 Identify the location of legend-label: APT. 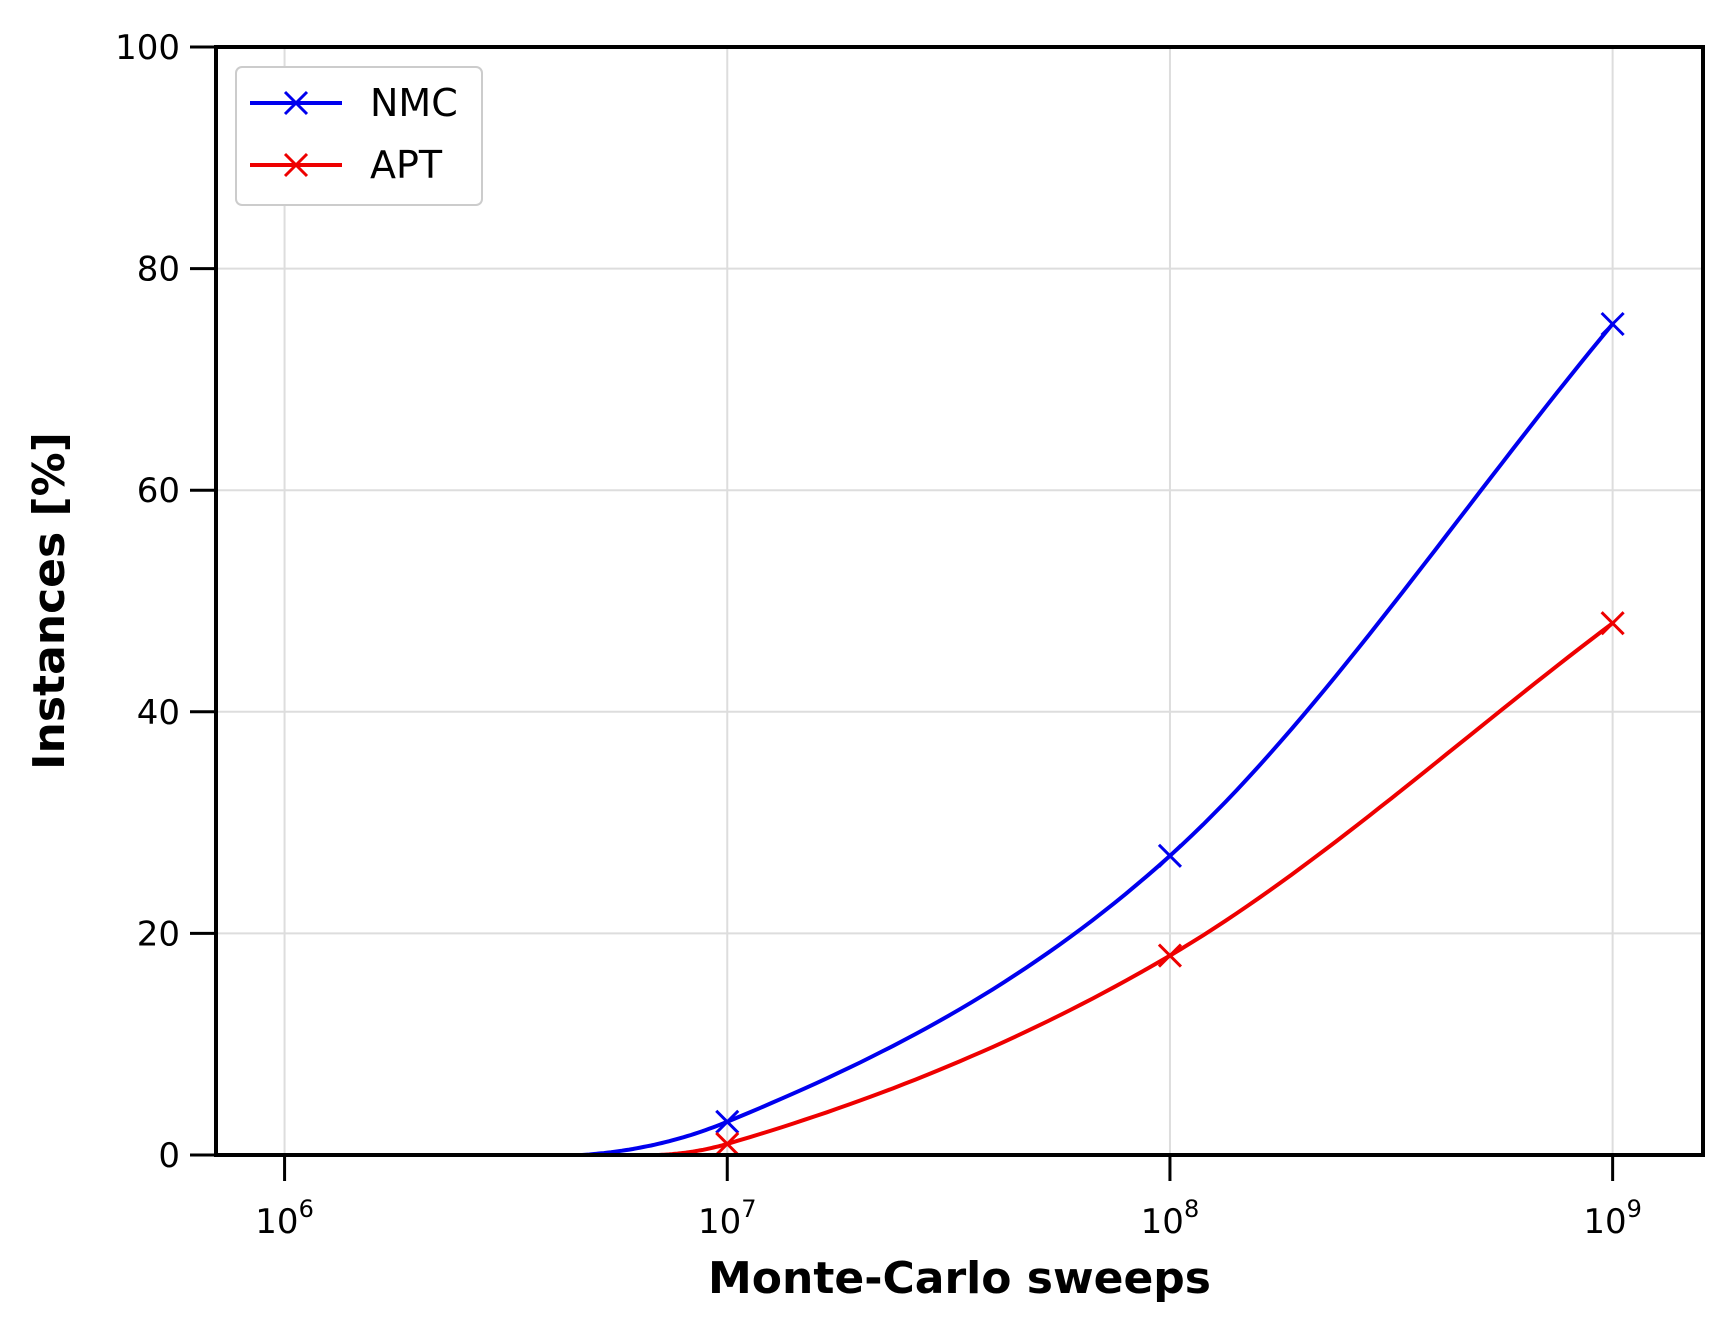
(406, 165).